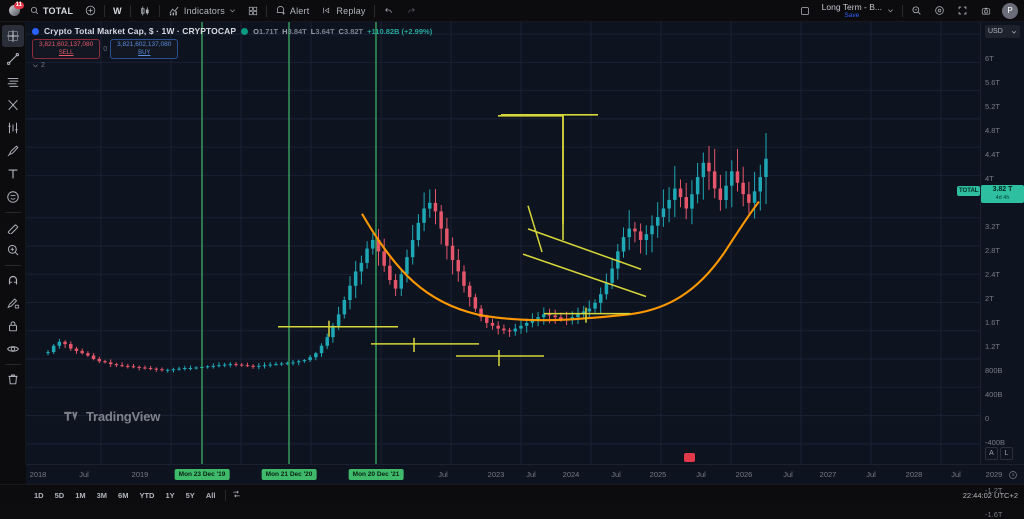 The image size is (1024, 519). What do you see at coordinates (51, 11) in the screenshot?
I see `symbol-search-button: TOTAL` at bounding box center [51, 11].